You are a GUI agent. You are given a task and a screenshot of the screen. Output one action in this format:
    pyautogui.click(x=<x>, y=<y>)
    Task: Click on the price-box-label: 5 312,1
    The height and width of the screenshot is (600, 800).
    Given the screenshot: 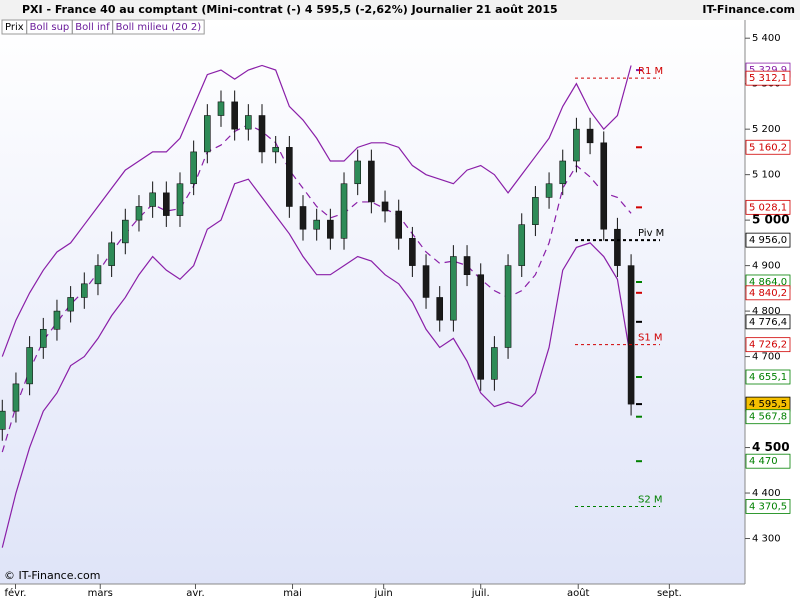 What is the action you would take?
    pyautogui.click(x=768, y=78)
    